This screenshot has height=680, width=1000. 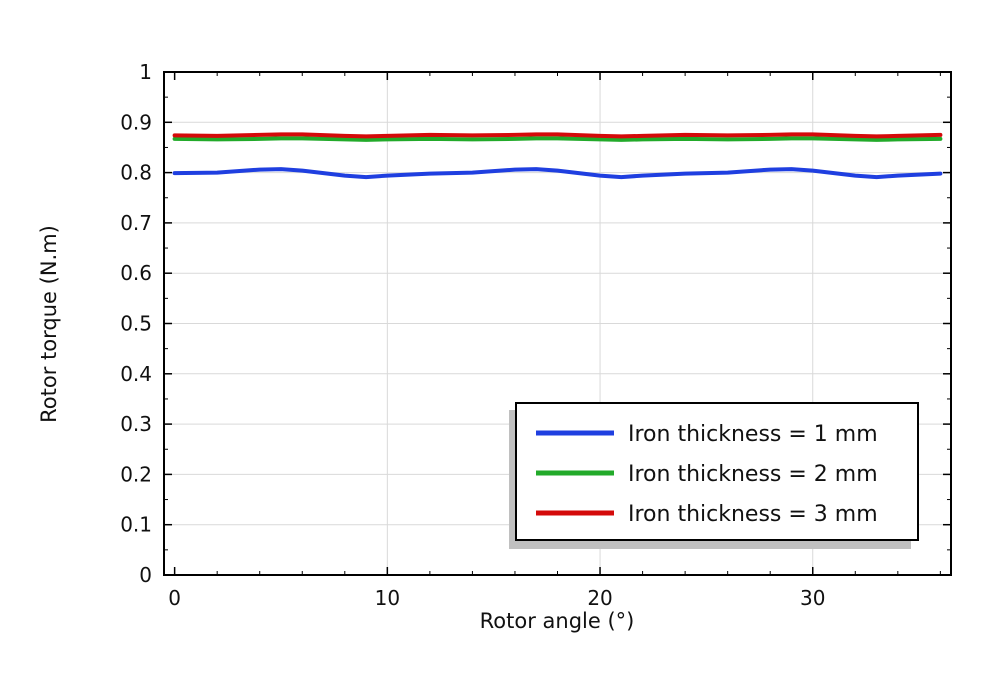 What do you see at coordinates (753, 474) in the screenshot?
I see `legend-label-2mm: Iron thickness = 2 mm` at bounding box center [753, 474].